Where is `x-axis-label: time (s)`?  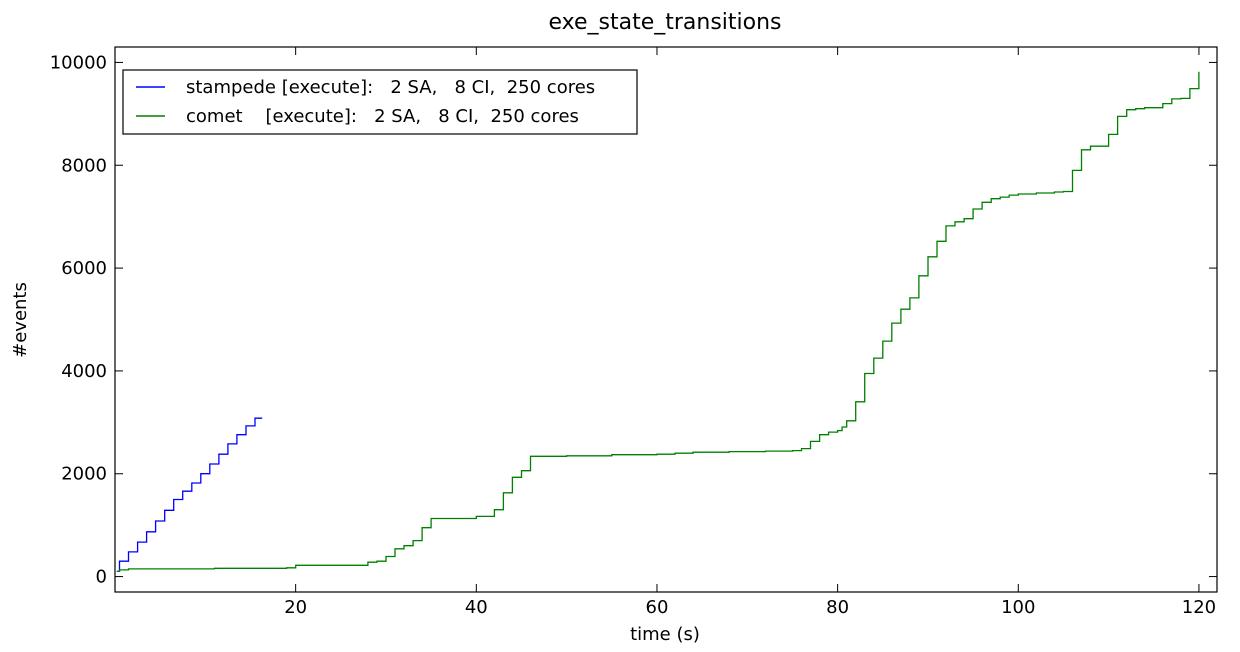 x-axis-label: time (s) is located at coordinates (665, 634).